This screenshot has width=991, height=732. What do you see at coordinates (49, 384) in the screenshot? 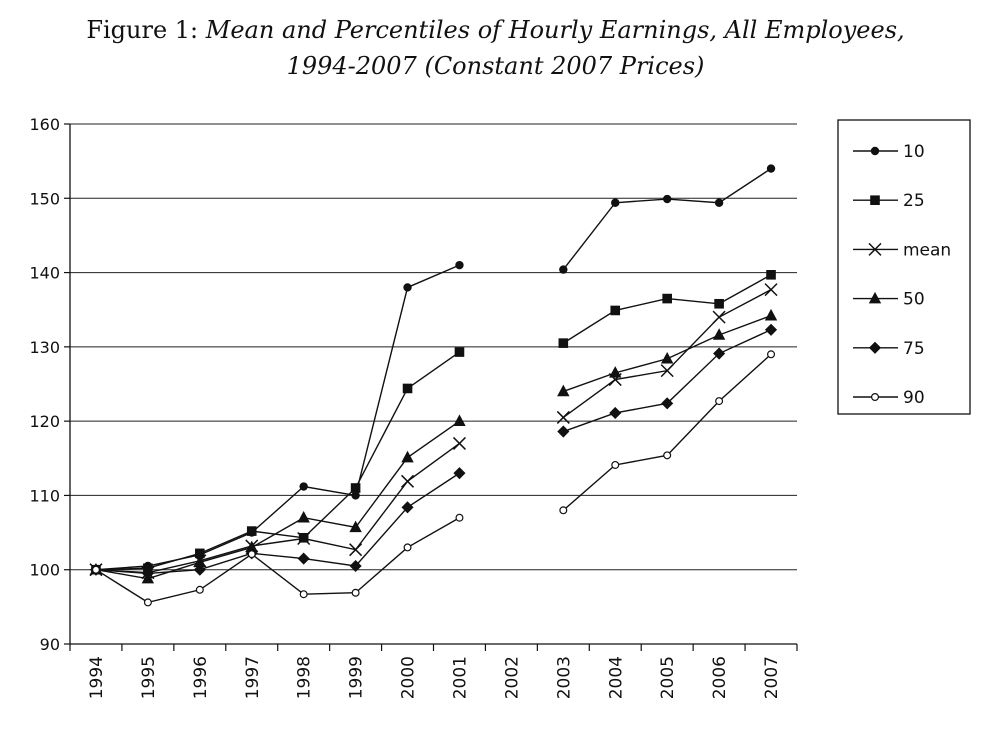
I see `y-axis-ticks: 90 100 110 120 130 140 150 160` at bounding box center [49, 384].